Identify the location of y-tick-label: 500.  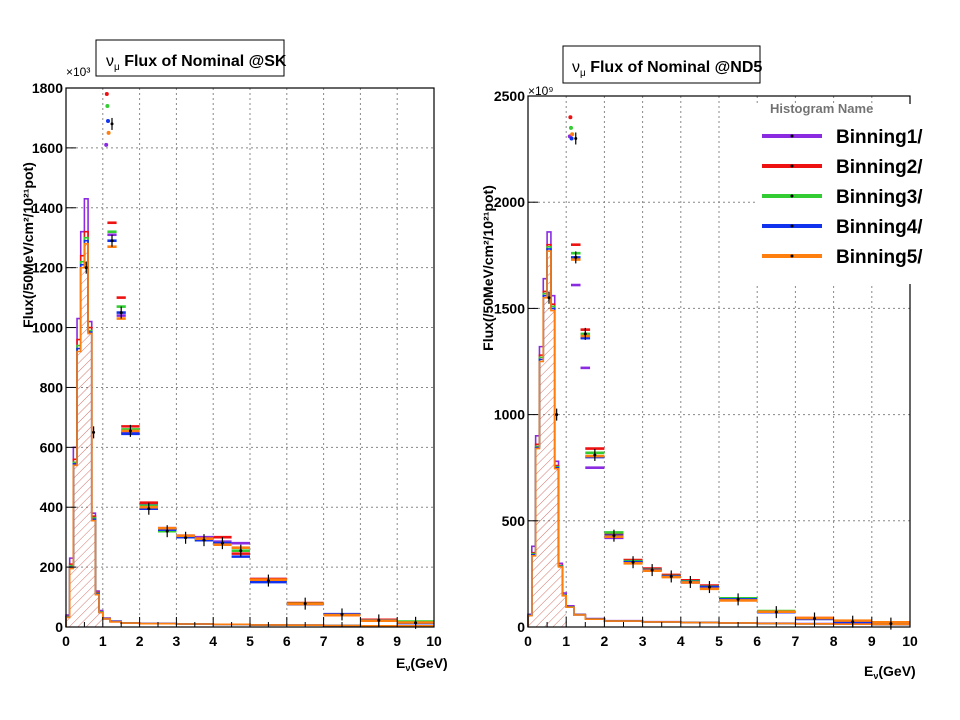
(514, 521).